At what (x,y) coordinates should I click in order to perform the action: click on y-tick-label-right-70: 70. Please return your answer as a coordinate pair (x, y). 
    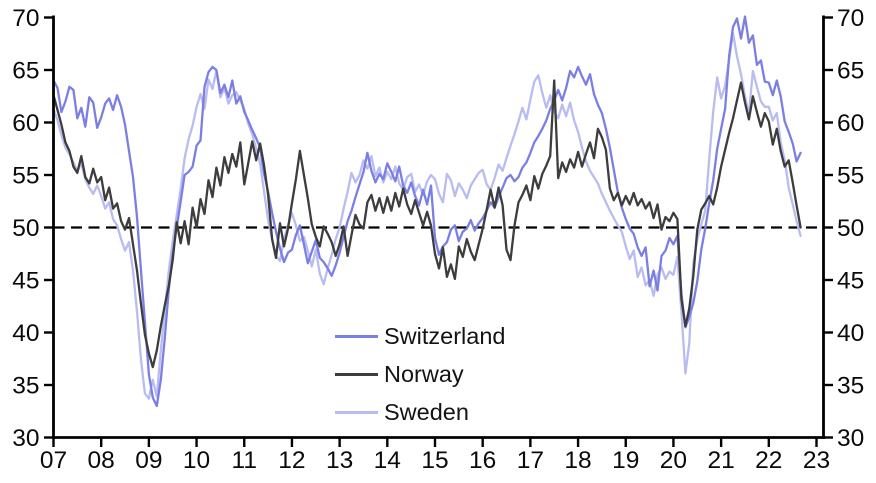
    Looking at the image, I should click on (850, 18).